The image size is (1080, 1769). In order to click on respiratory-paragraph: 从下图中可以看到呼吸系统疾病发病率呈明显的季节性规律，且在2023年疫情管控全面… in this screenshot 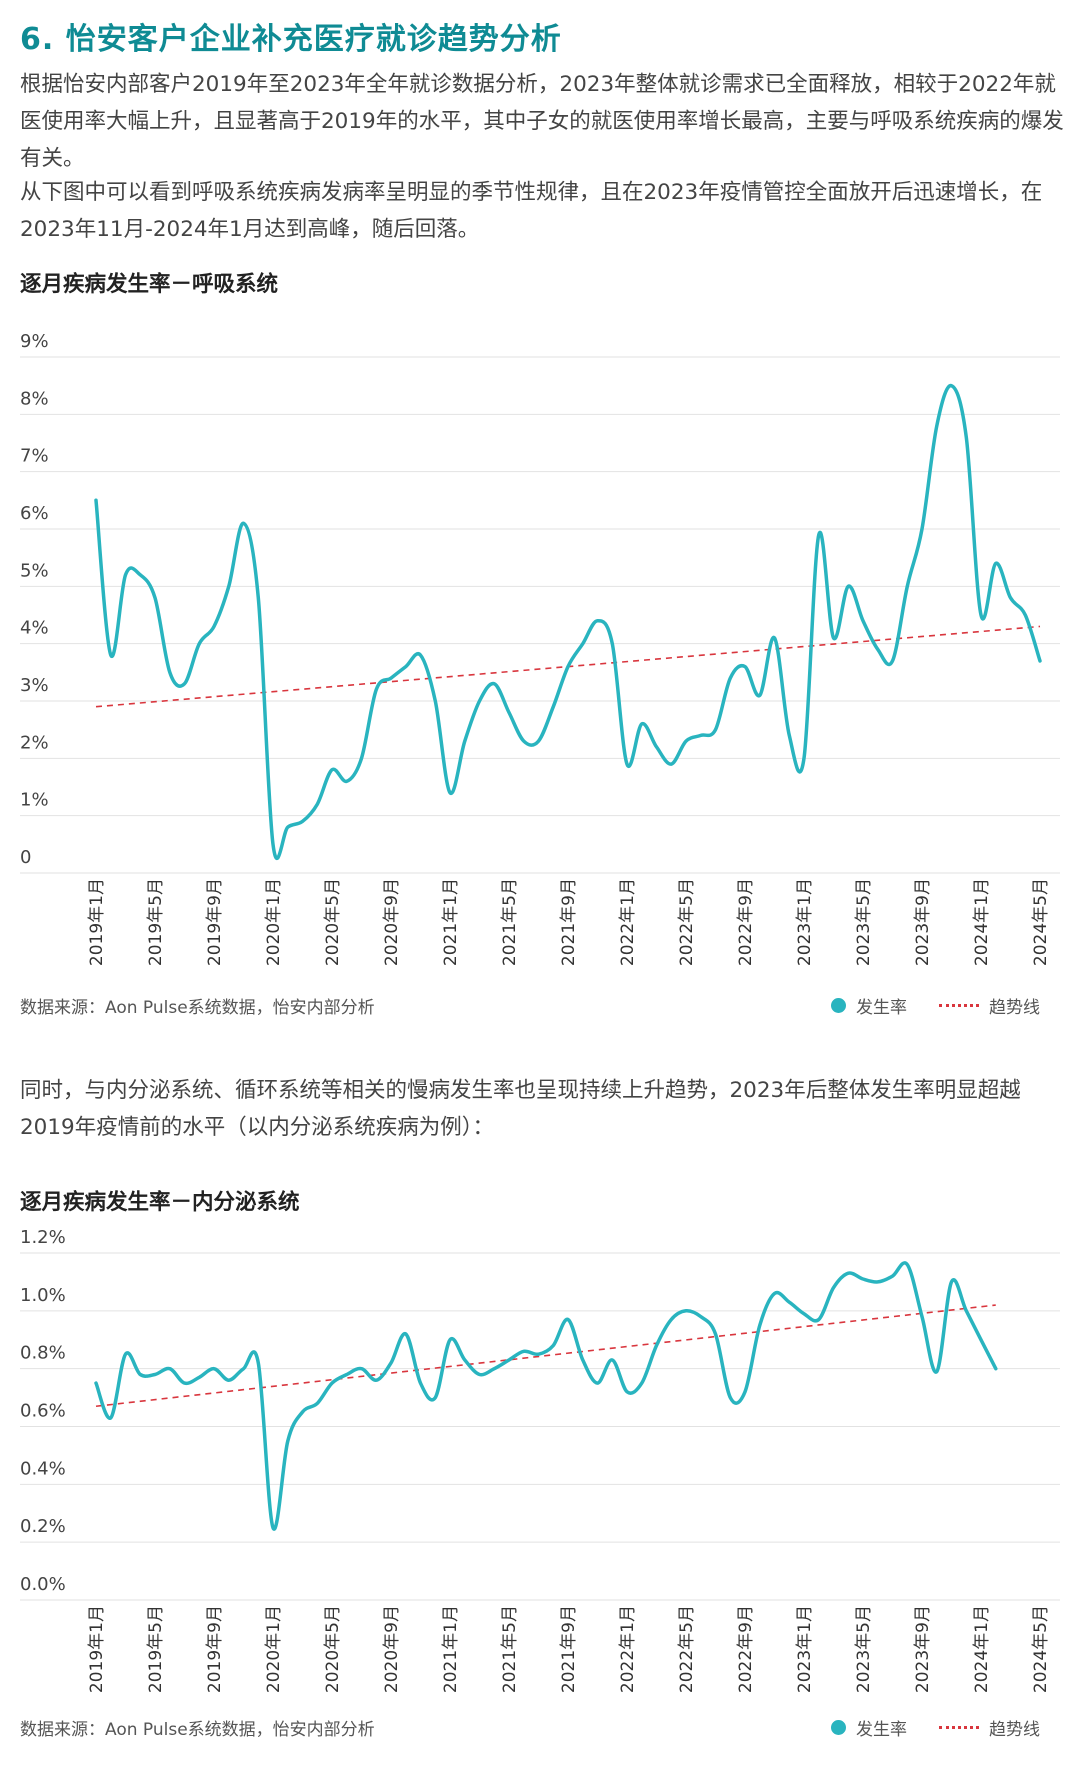, I will do `click(531, 211)`.